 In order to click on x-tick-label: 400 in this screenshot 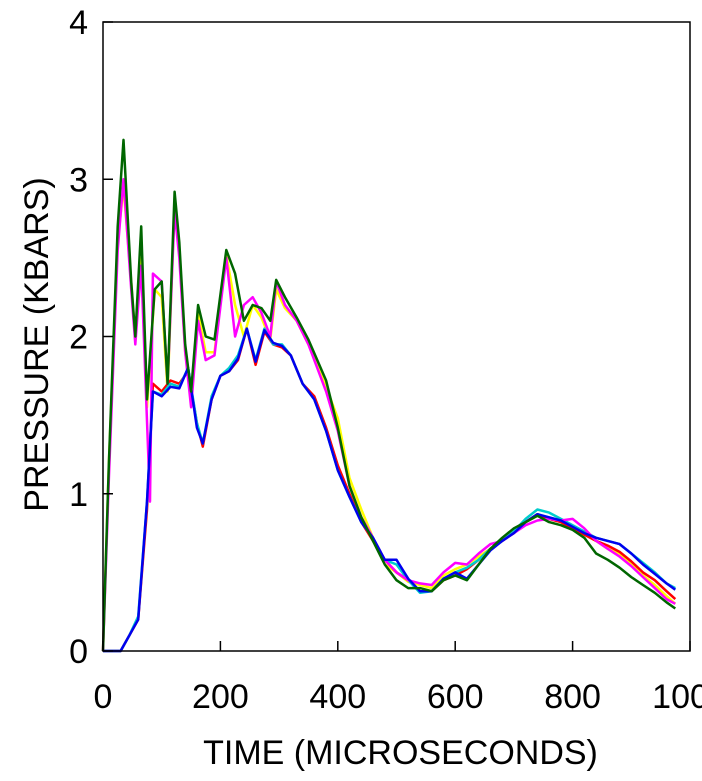, I will do `click(337, 697)`.